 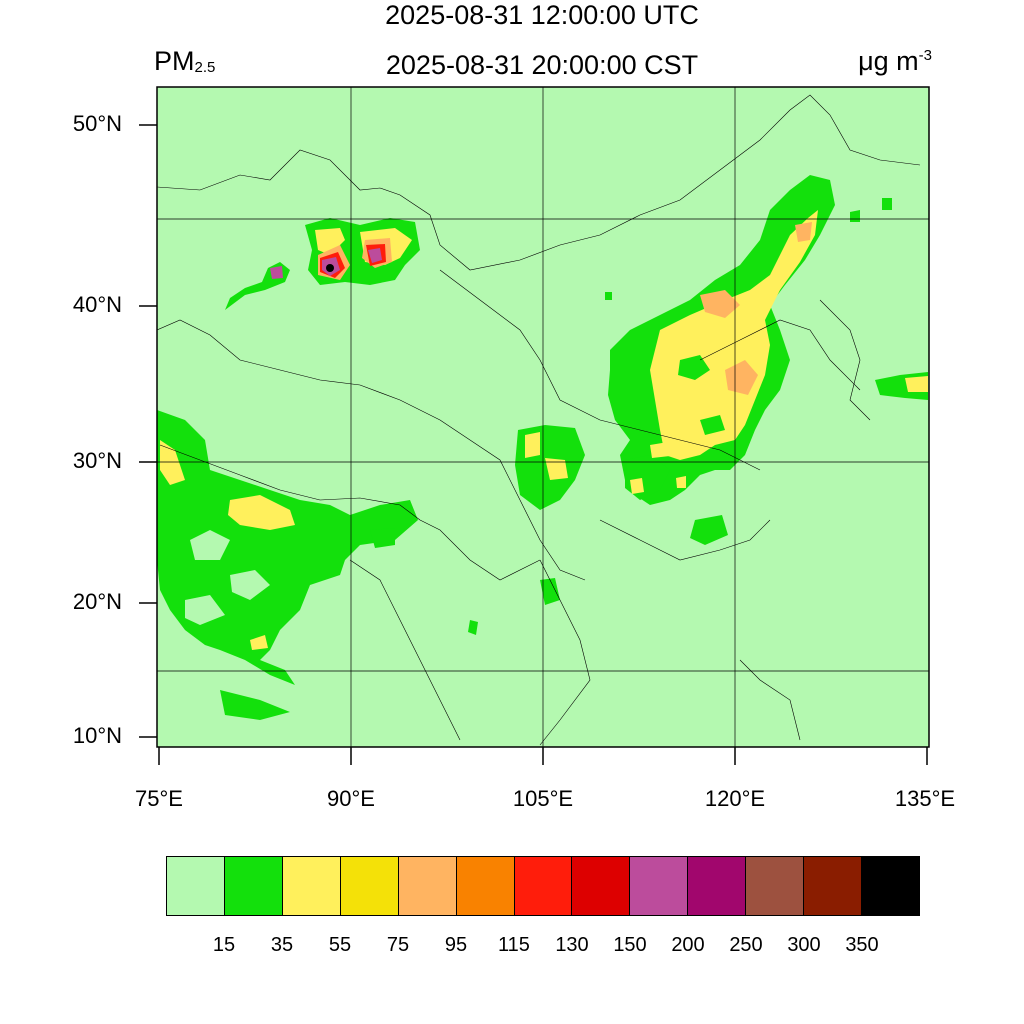 I want to click on plume-bay, so click(x=382, y=538).